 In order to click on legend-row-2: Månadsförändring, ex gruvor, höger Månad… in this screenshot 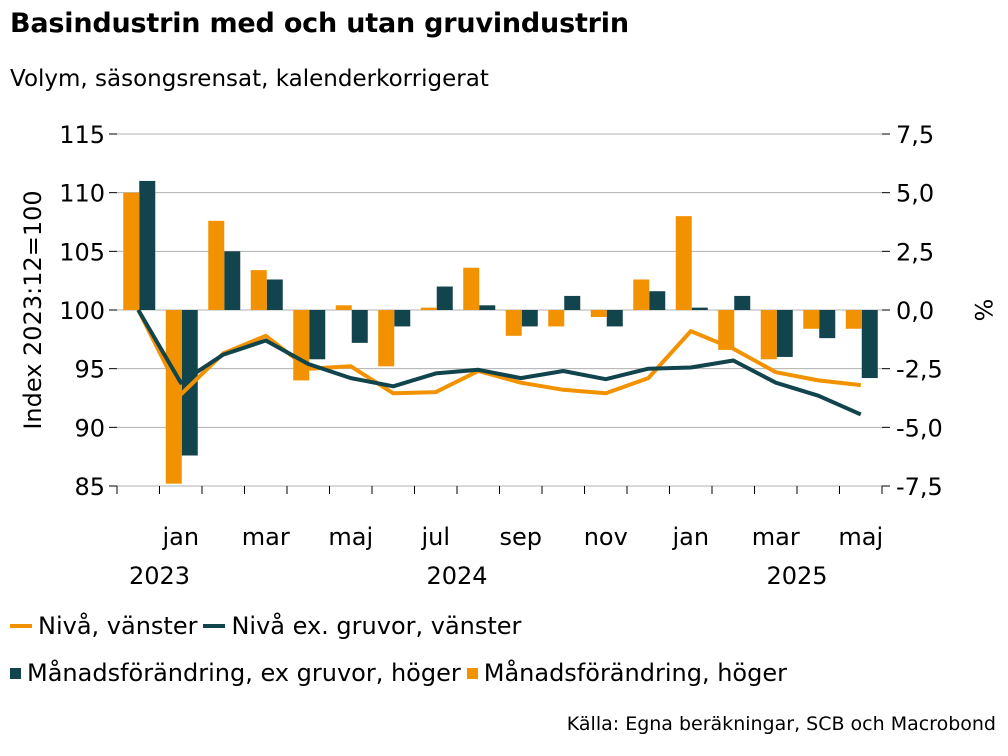, I will do `click(401, 673)`.